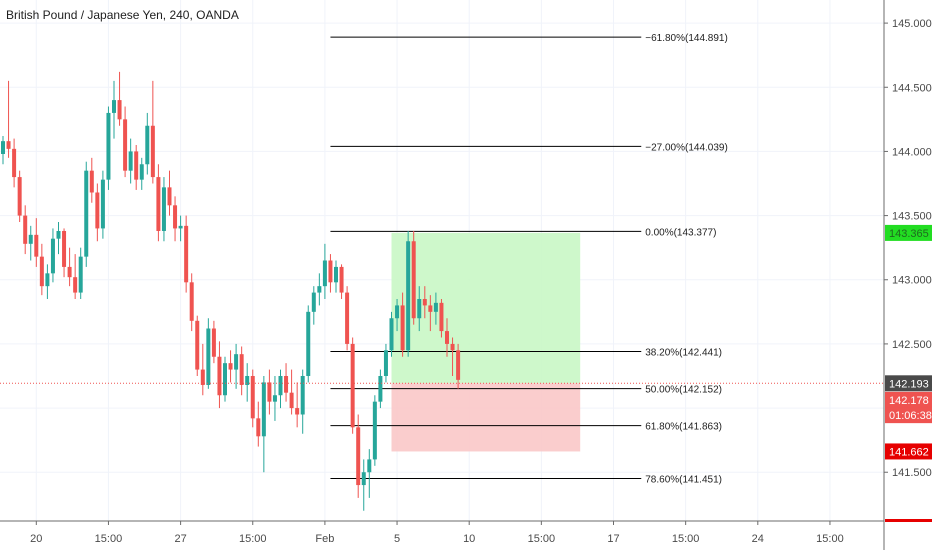 The image size is (932, 555). I want to click on time-axis-label: 17, so click(613, 539).